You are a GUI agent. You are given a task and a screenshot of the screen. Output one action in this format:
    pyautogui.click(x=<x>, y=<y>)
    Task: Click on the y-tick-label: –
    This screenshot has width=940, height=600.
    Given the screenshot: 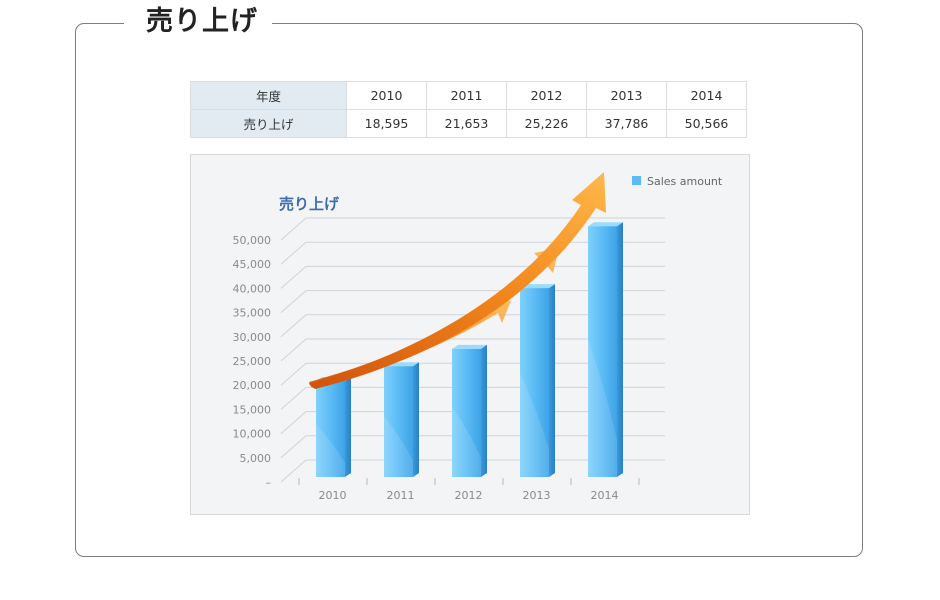 What is the action you would take?
    pyautogui.click(x=269, y=482)
    